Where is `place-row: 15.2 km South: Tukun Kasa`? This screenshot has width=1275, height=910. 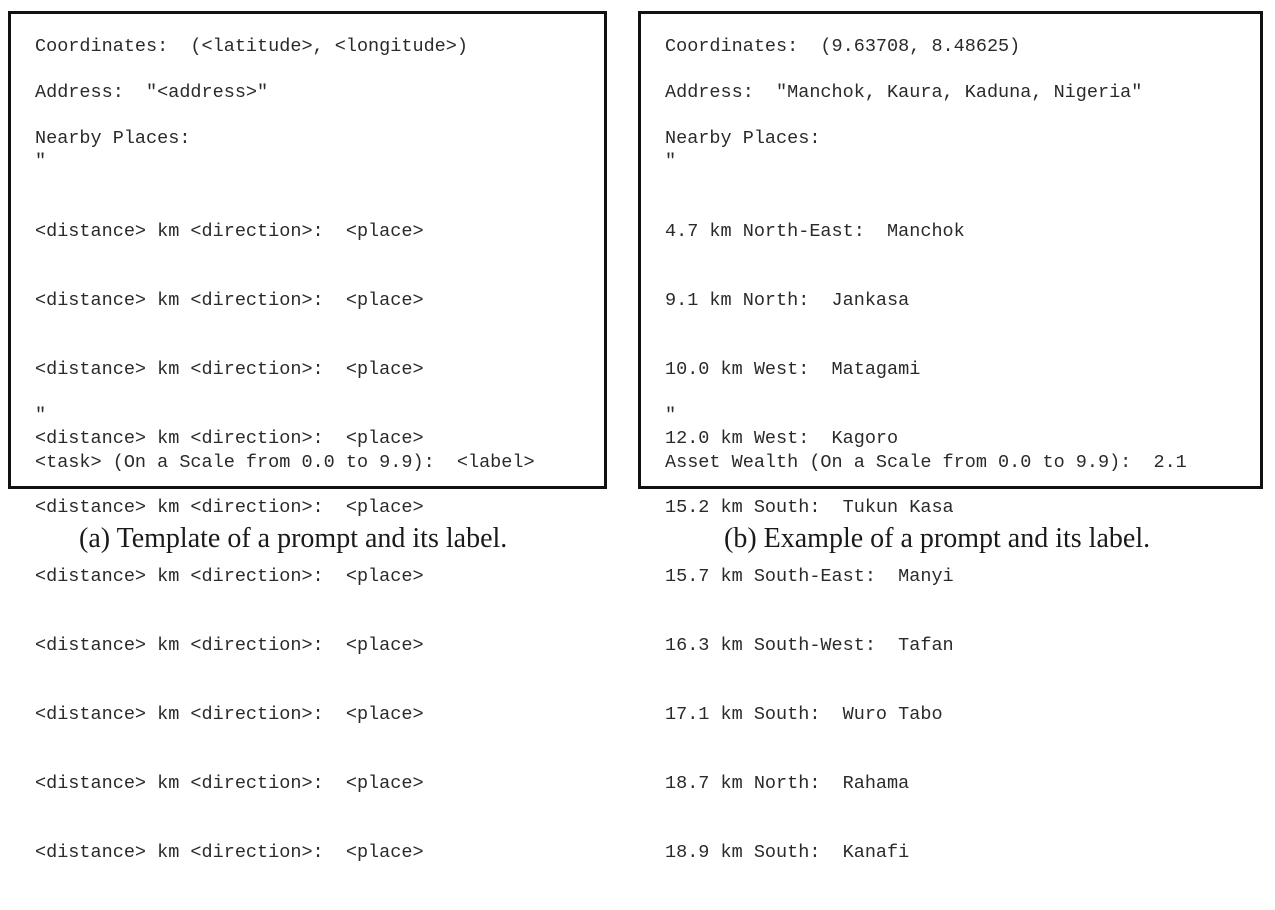 place-row: 15.2 km South: Tukun Kasa is located at coordinates (809, 507).